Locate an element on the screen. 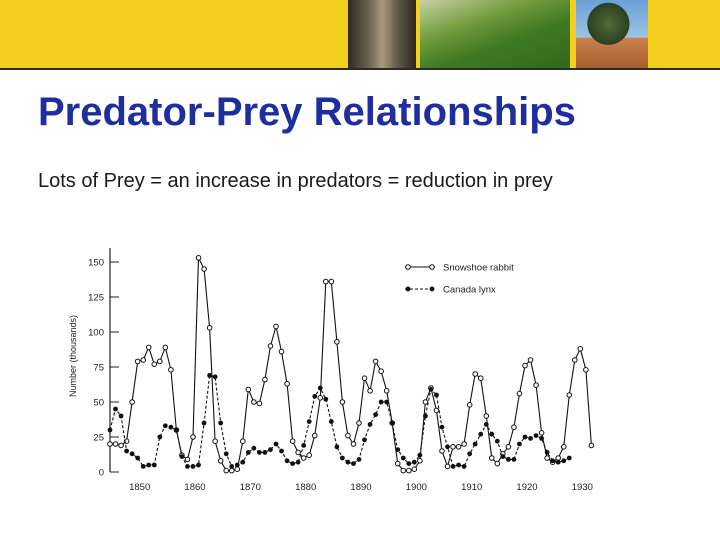  x-tick-label: 1850 is located at coordinates (139, 487).